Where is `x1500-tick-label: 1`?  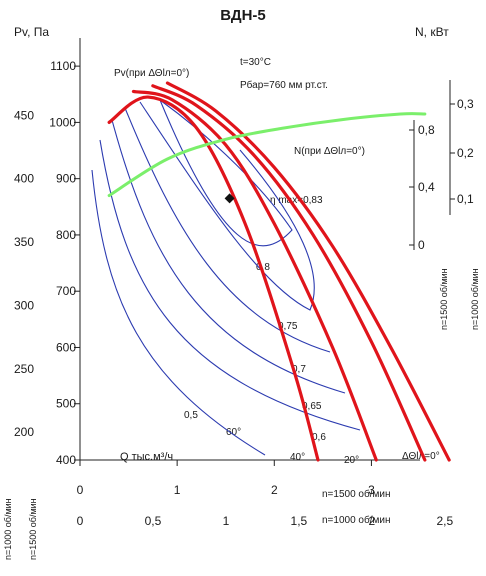 x1500-tick-label: 1 is located at coordinates (177, 490).